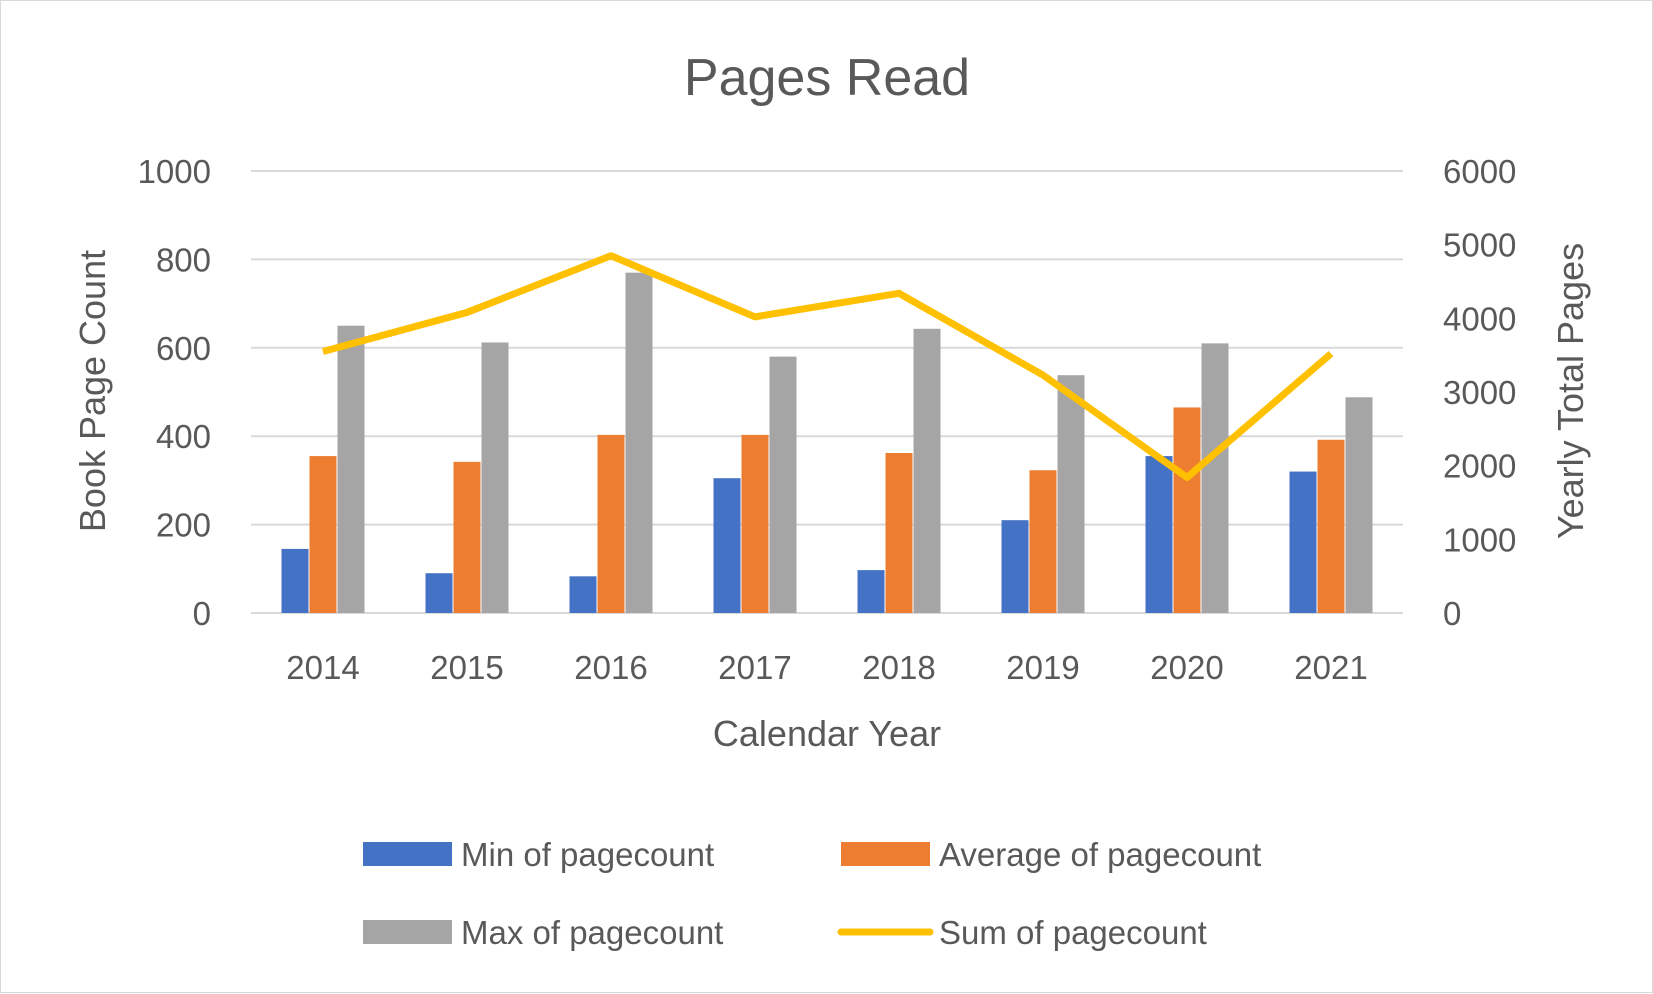 The image size is (1653, 994). Describe the element at coordinates (466, 667) in the screenshot. I see `x-tick-label: 2015` at that location.